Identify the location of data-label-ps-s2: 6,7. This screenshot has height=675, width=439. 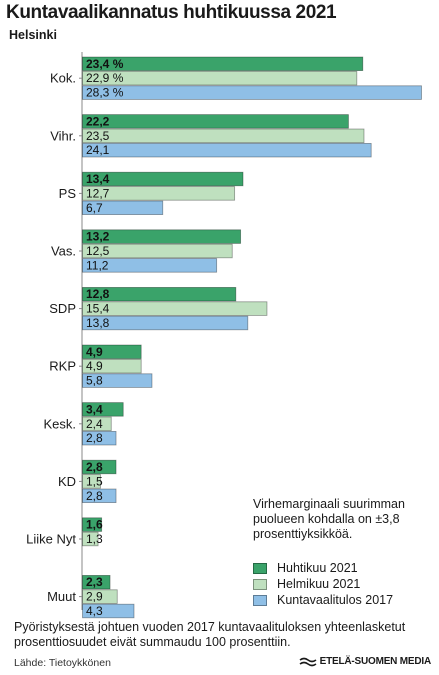
(94, 208).